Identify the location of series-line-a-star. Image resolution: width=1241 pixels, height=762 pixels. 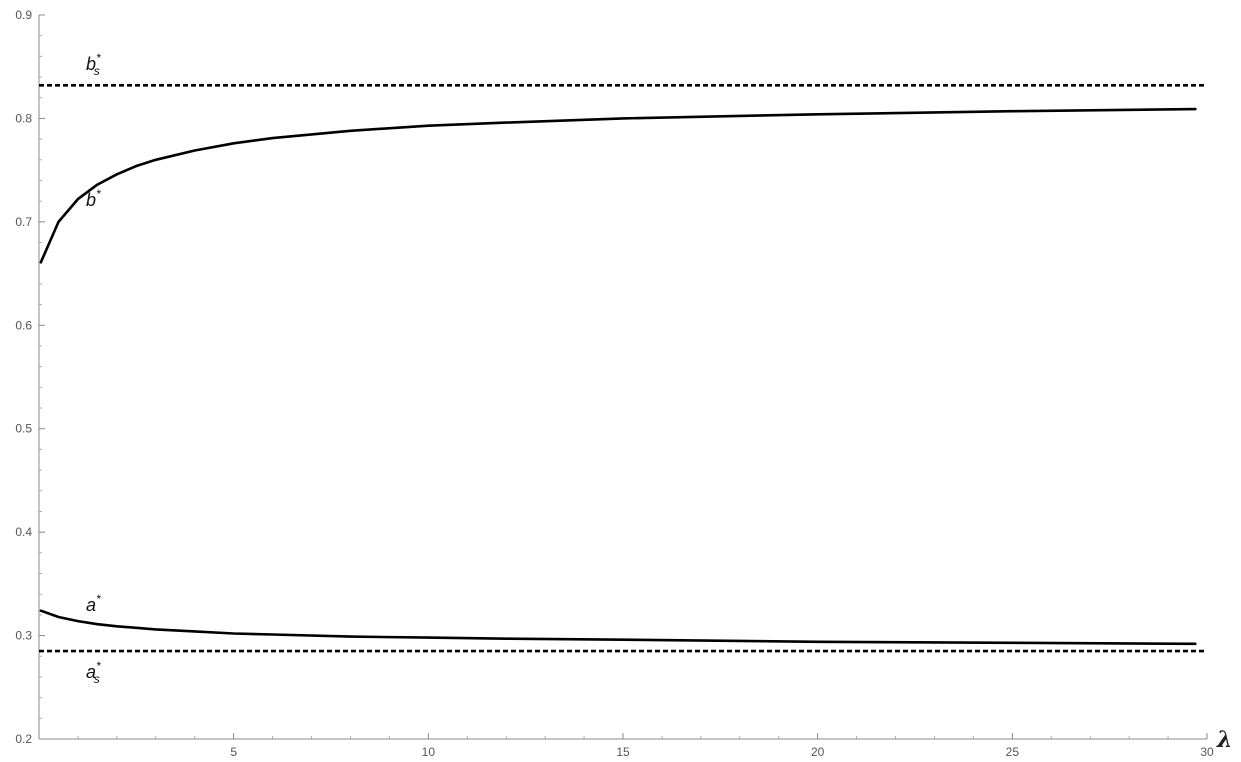
(618, 627).